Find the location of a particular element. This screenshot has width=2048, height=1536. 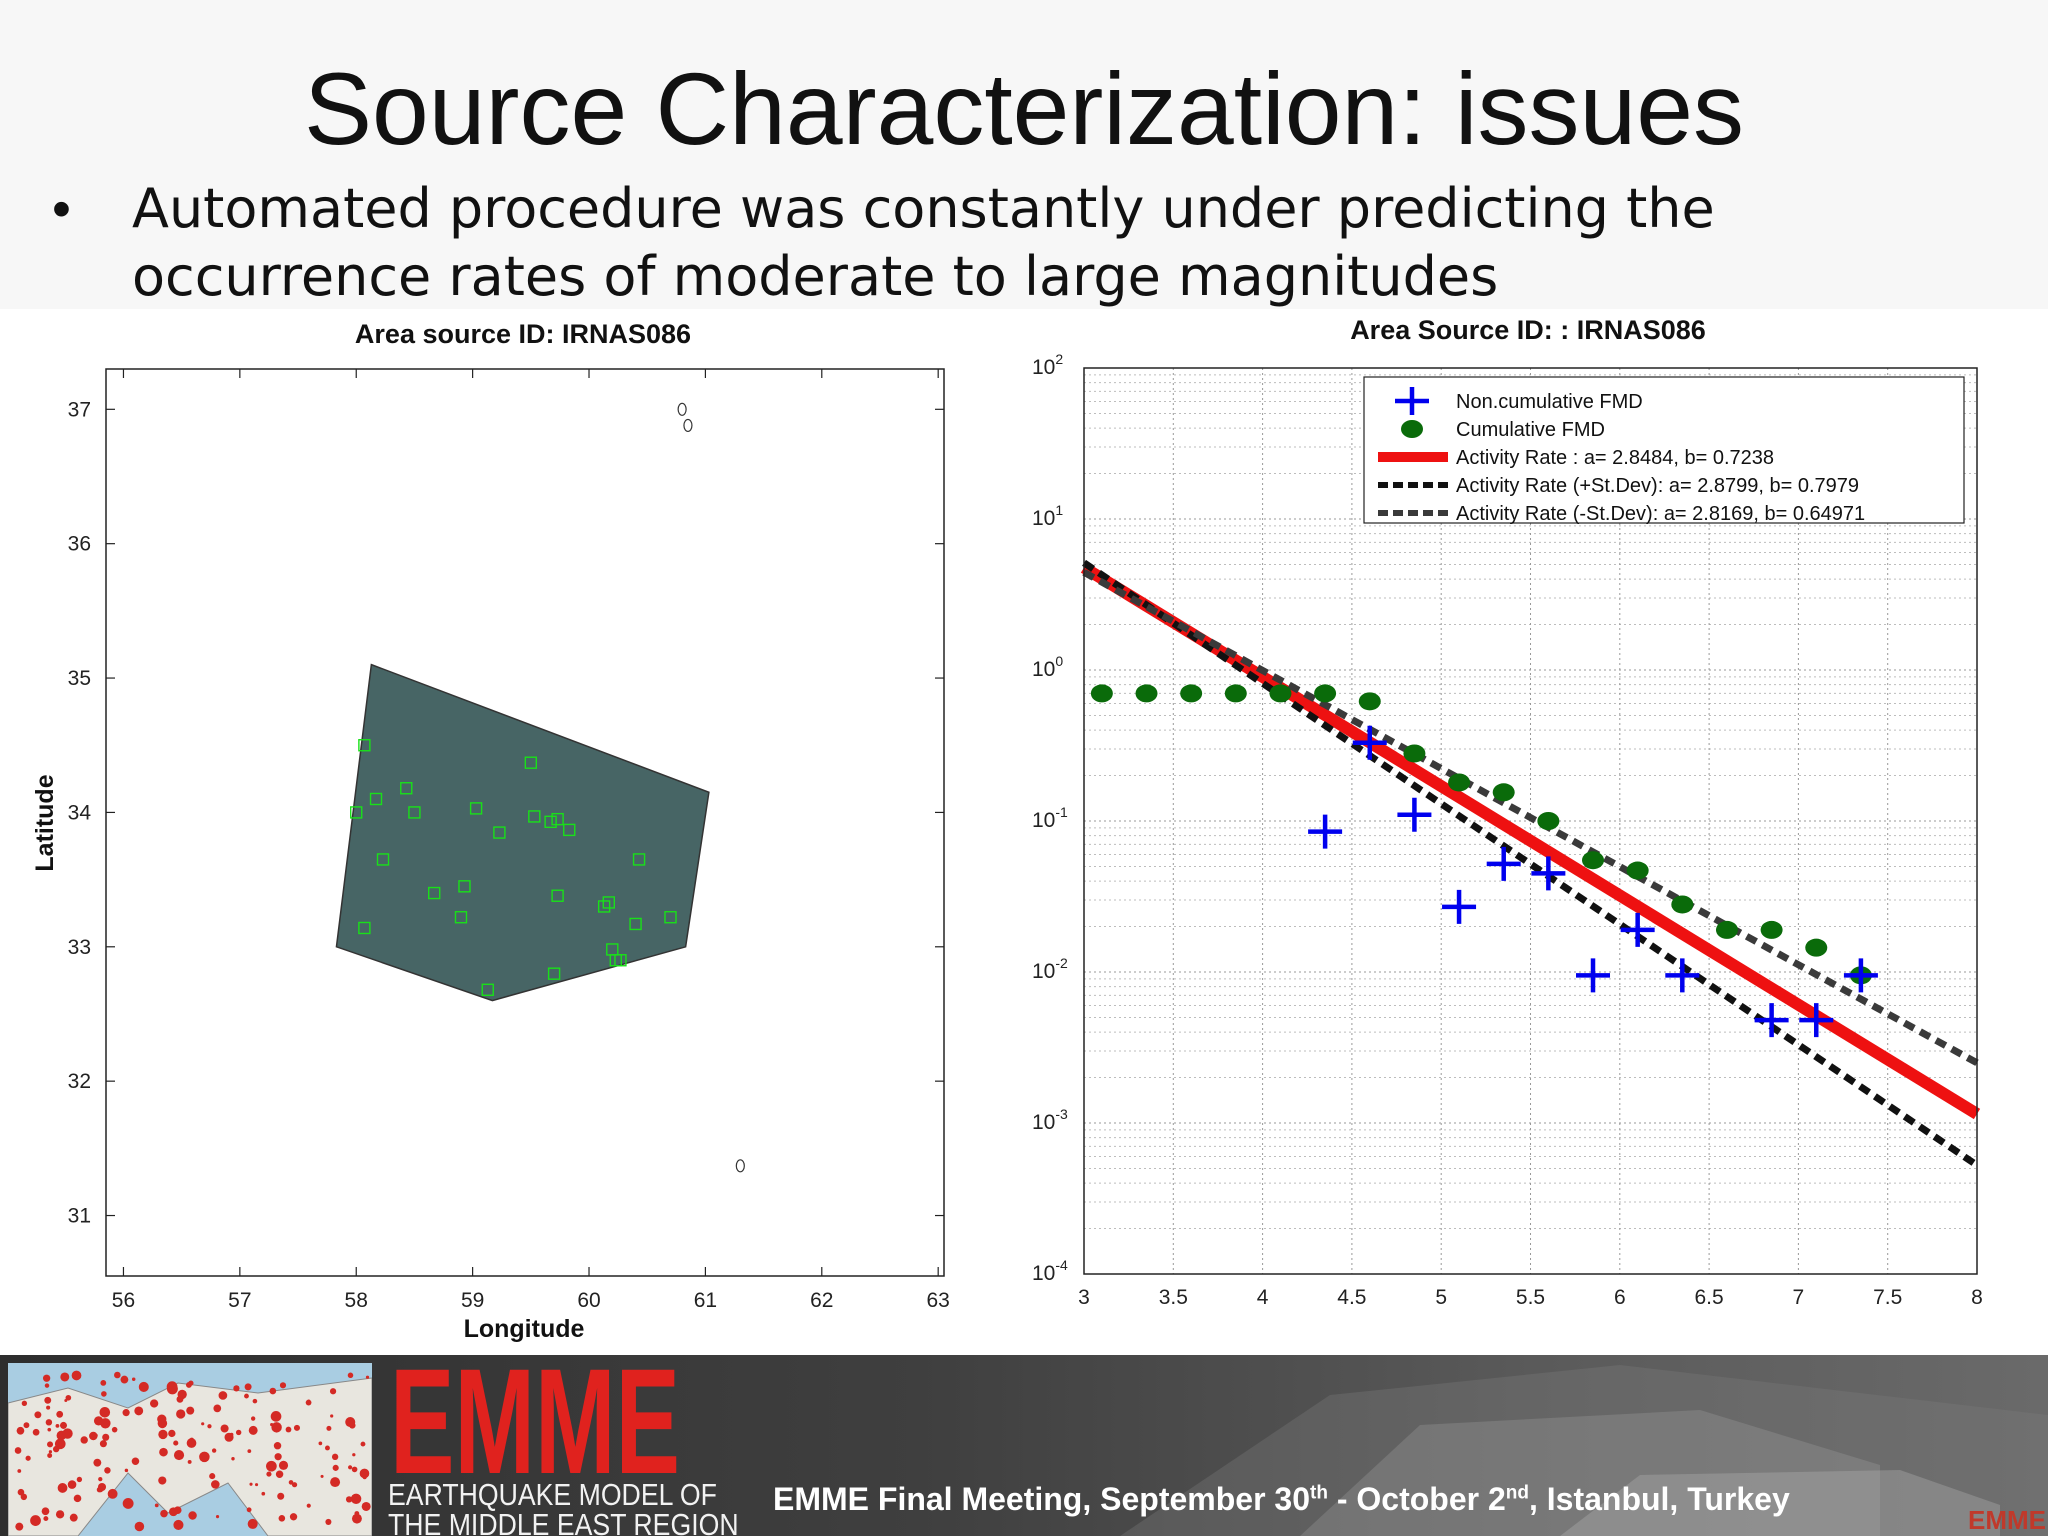

fmd-y-tick-label: 10⁰ is located at coordinates (1047, 667).